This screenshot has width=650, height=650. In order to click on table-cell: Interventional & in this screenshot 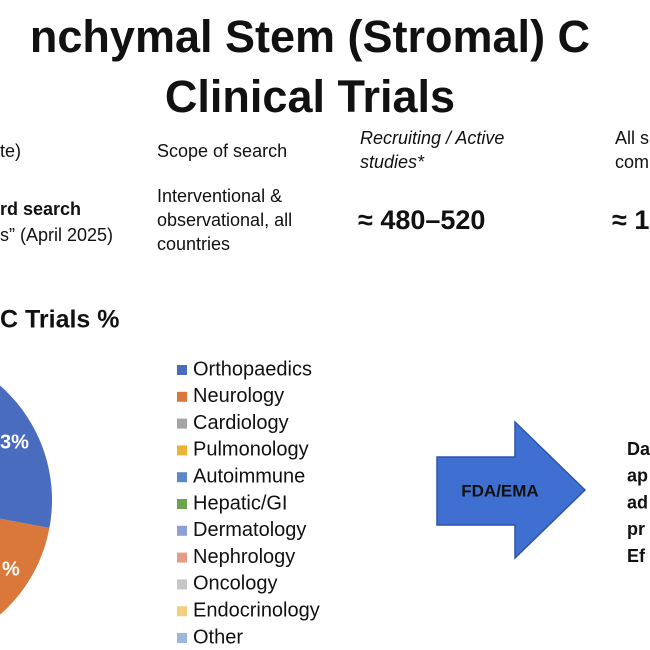, I will do `click(219, 196)`.